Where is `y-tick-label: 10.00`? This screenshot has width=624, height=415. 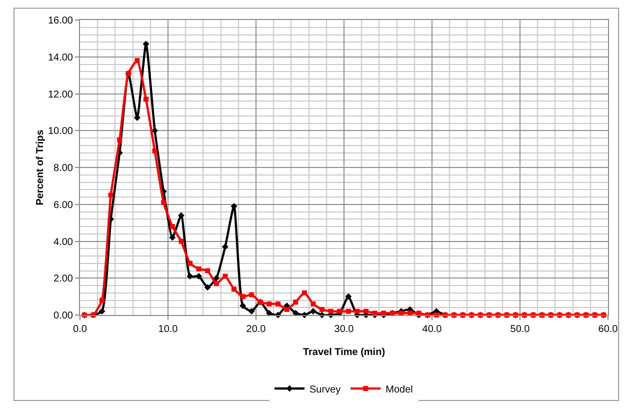 y-tick-label: 10.00 is located at coordinates (61, 132).